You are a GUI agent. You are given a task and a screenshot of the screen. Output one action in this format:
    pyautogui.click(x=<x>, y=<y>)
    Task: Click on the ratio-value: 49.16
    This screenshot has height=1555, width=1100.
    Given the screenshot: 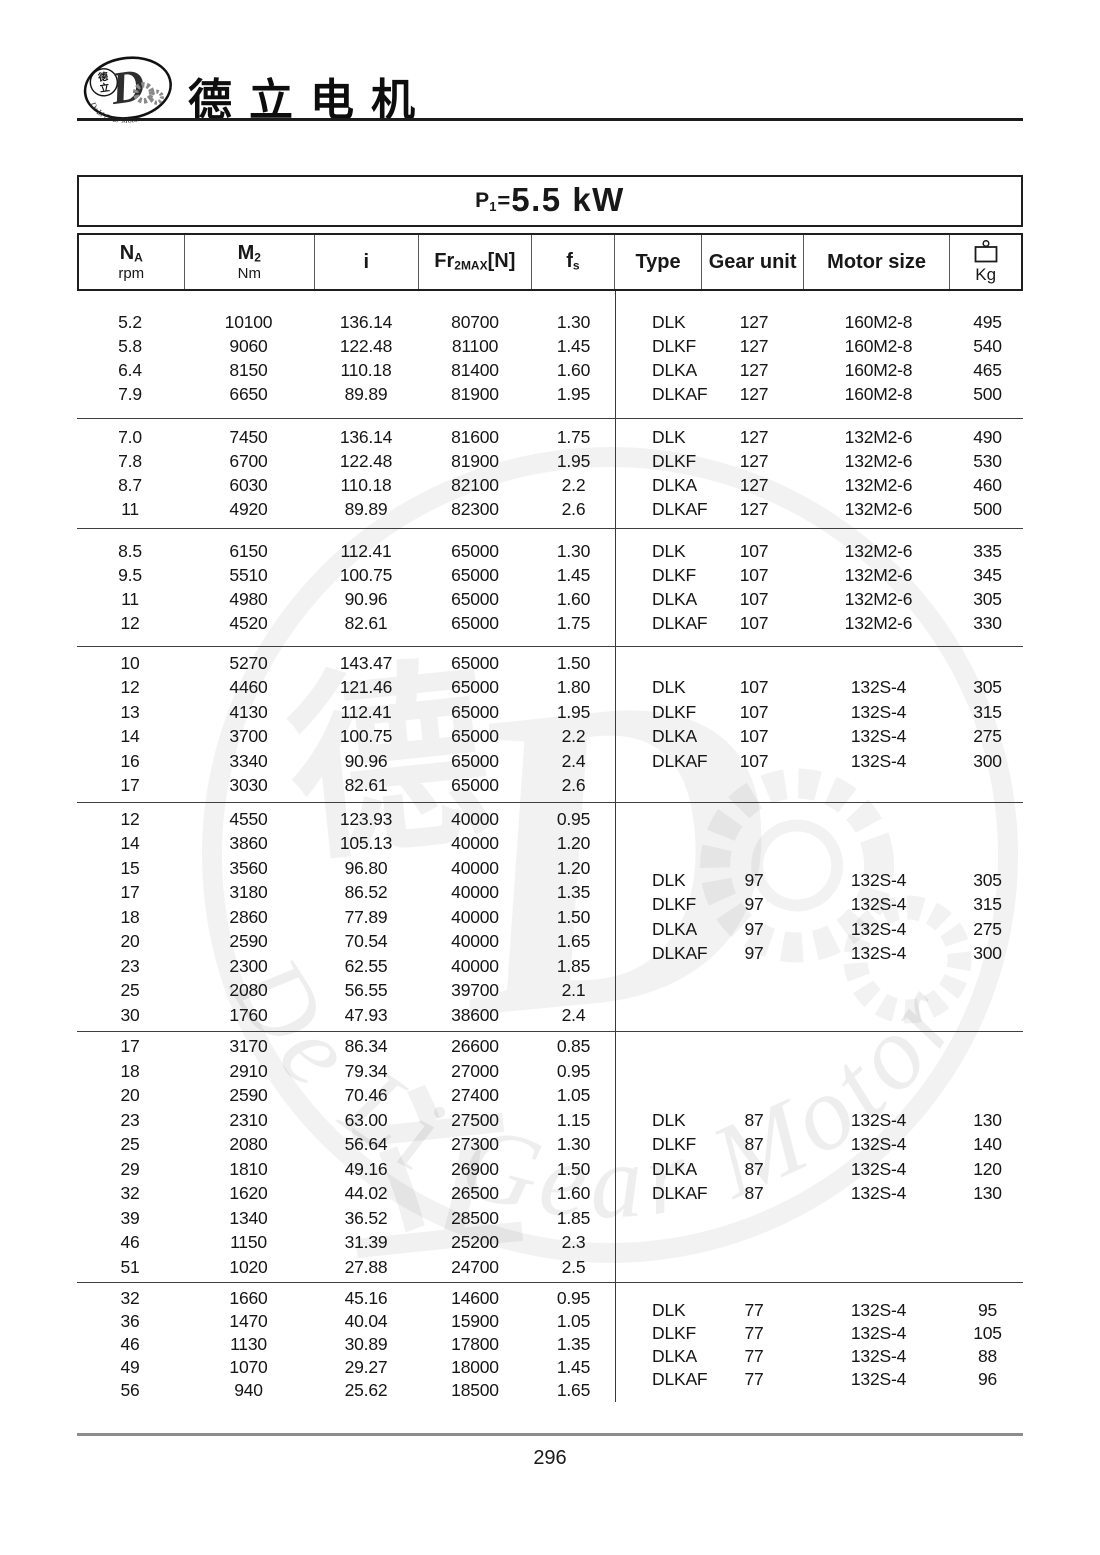 What is the action you would take?
    pyautogui.click(x=366, y=1168)
    